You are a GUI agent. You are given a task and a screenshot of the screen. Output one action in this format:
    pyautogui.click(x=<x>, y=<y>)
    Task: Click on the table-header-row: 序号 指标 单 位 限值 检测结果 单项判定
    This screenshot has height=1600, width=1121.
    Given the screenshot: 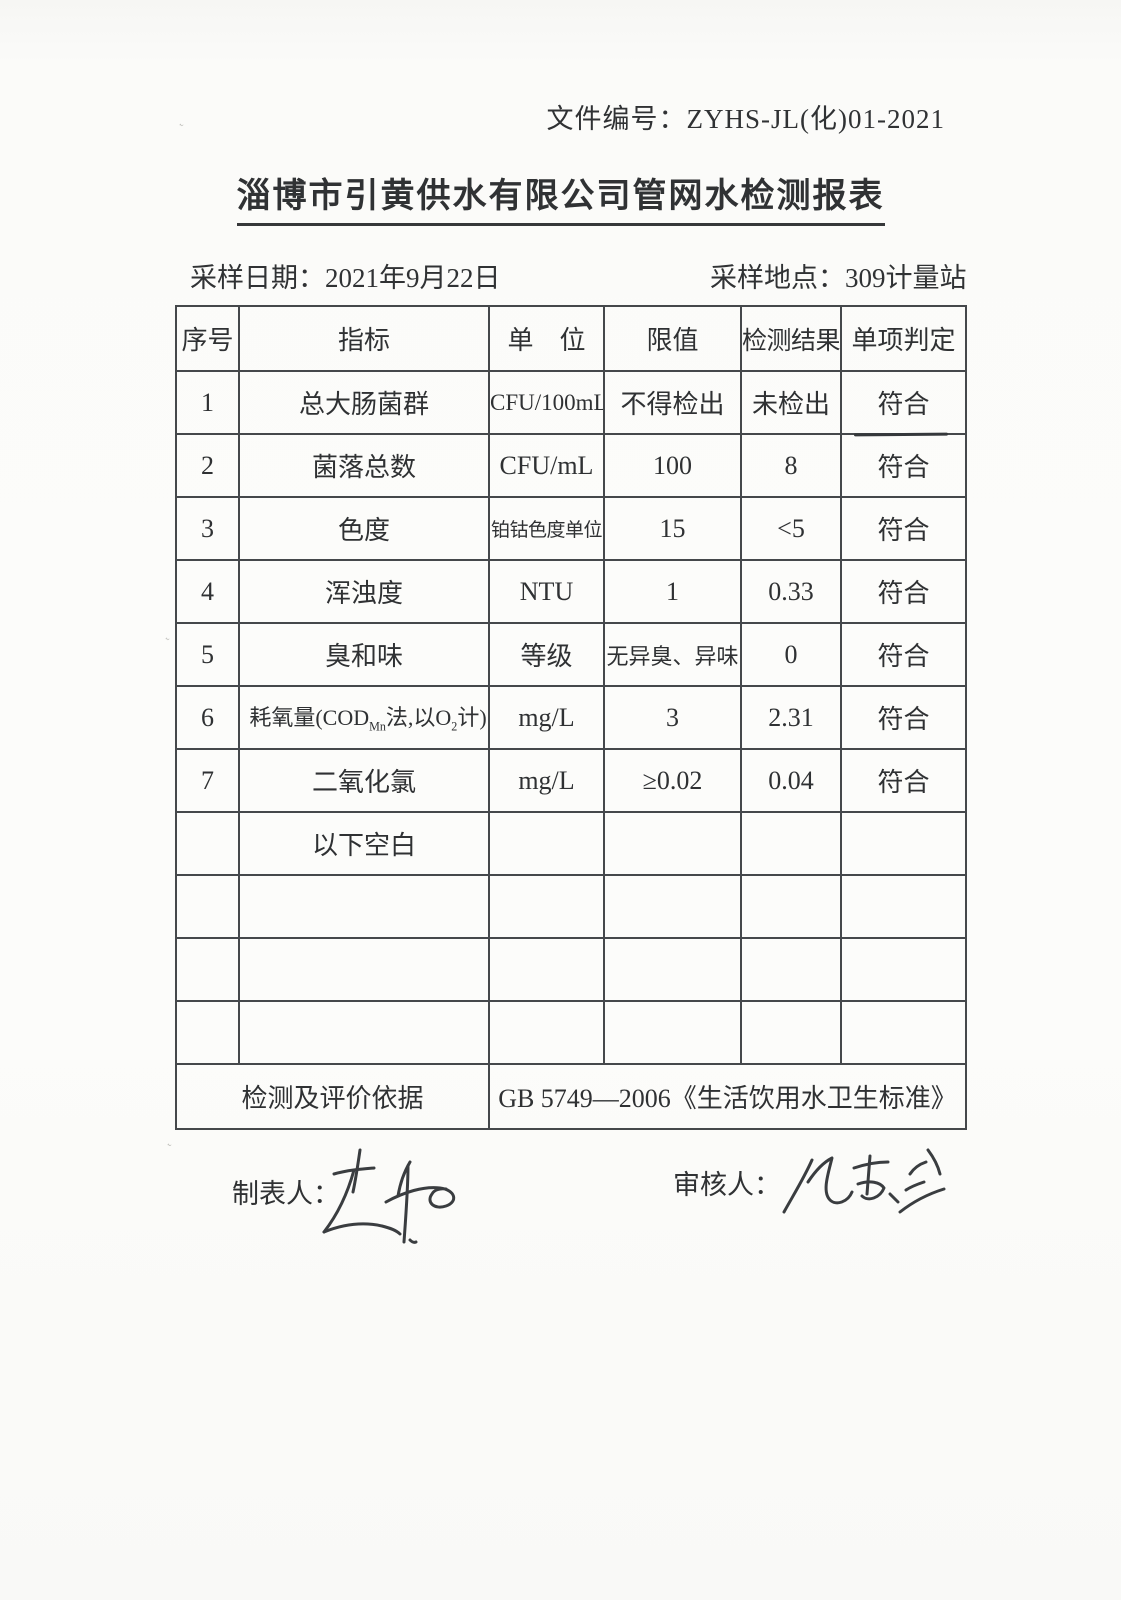 What is the action you would take?
    pyautogui.click(x=571, y=338)
    